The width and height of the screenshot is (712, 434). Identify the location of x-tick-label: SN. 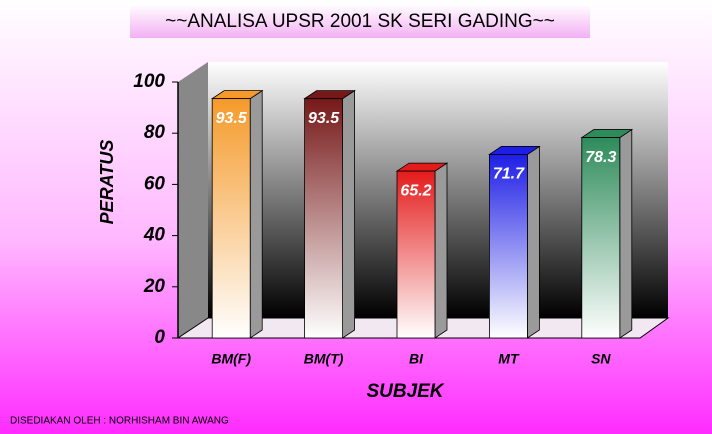
(601, 359).